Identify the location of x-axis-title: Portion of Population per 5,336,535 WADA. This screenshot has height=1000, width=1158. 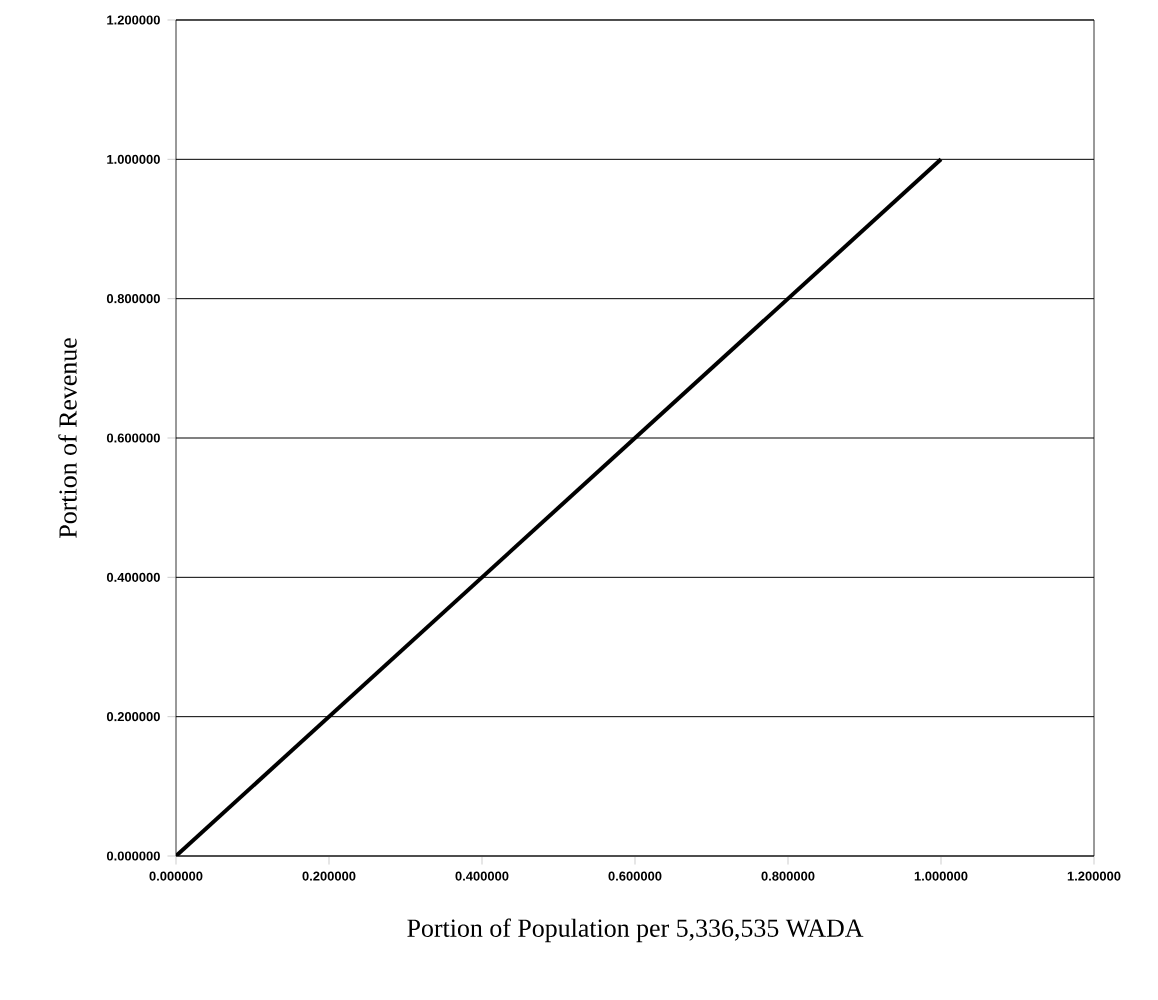
(635, 930).